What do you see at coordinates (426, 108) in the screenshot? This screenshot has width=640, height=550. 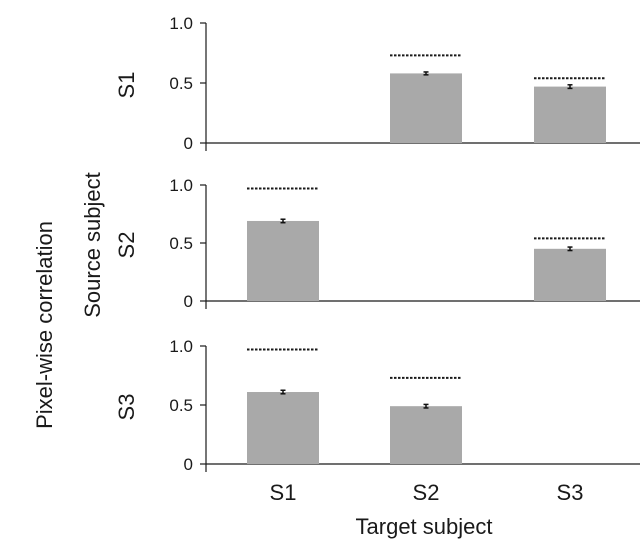 I see `bar-s1-to-s2` at bounding box center [426, 108].